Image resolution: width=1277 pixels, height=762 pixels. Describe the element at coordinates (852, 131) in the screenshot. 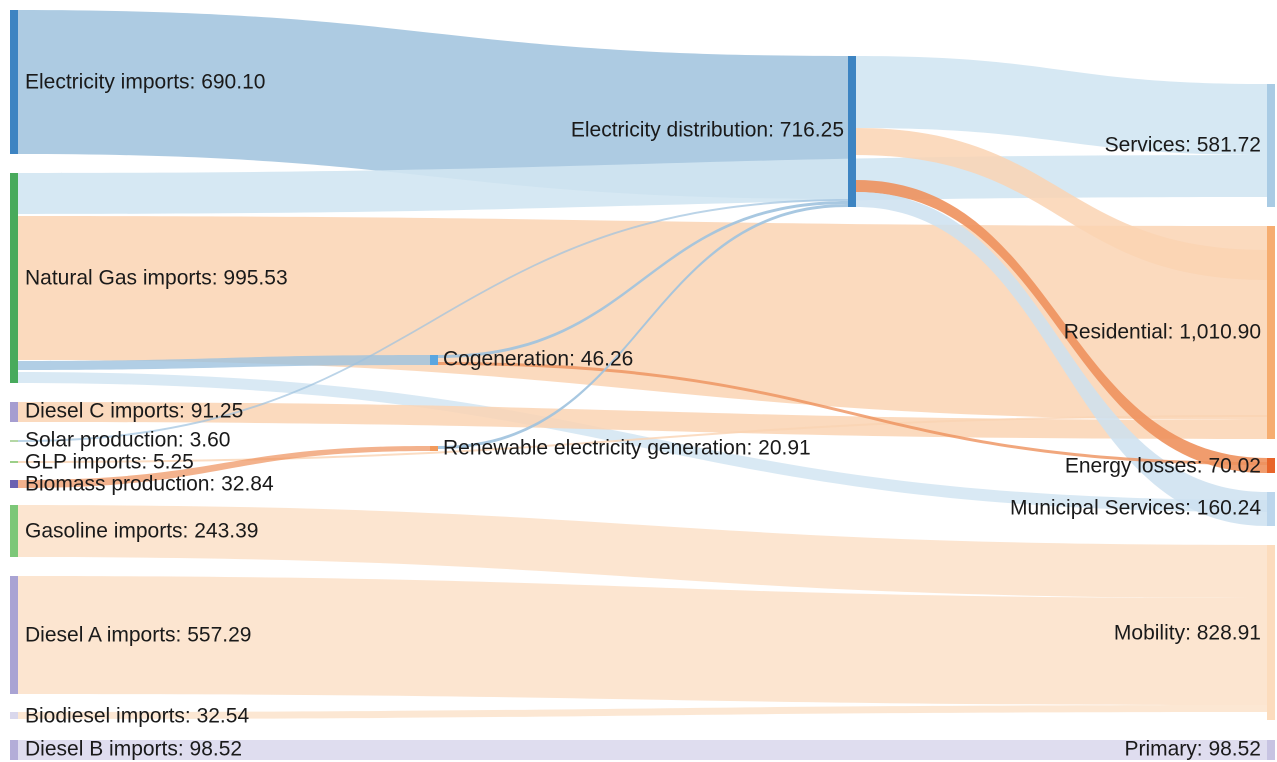

I see `node-bar-elec-dist` at that location.